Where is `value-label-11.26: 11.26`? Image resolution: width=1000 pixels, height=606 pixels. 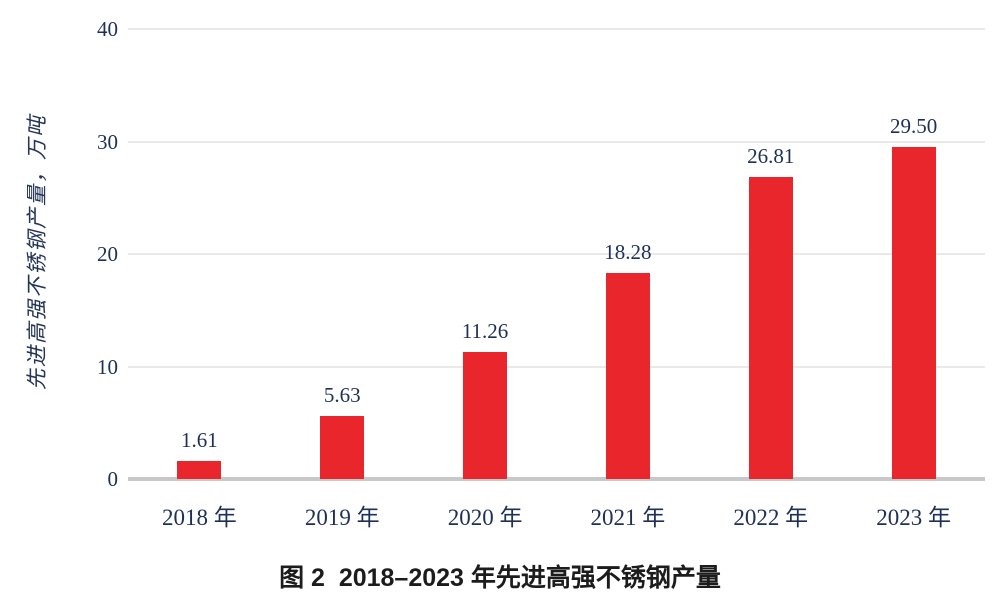 value-label-11.26: 11.26 is located at coordinates (485, 331).